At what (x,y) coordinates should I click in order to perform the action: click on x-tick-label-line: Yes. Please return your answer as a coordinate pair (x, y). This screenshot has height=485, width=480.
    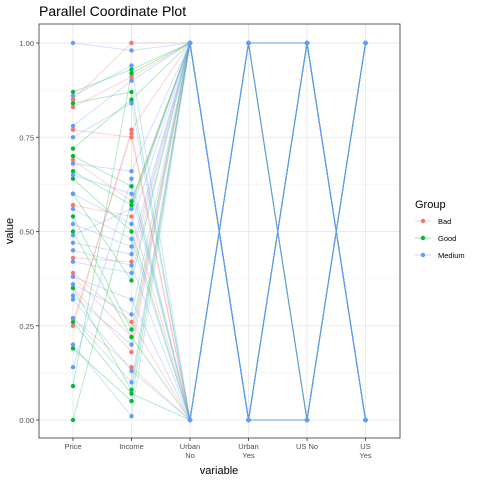
    Looking at the image, I should click on (365, 455).